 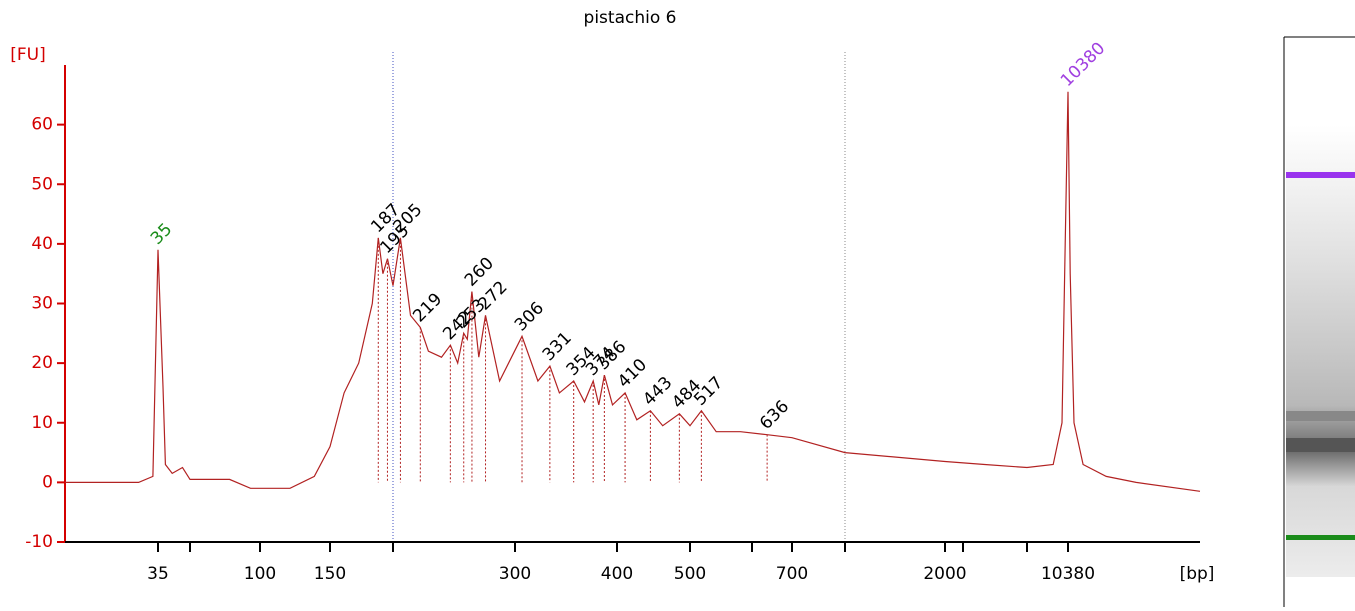 What do you see at coordinates (161, 233) in the screenshot?
I see `peak-label: 35` at bounding box center [161, 233].